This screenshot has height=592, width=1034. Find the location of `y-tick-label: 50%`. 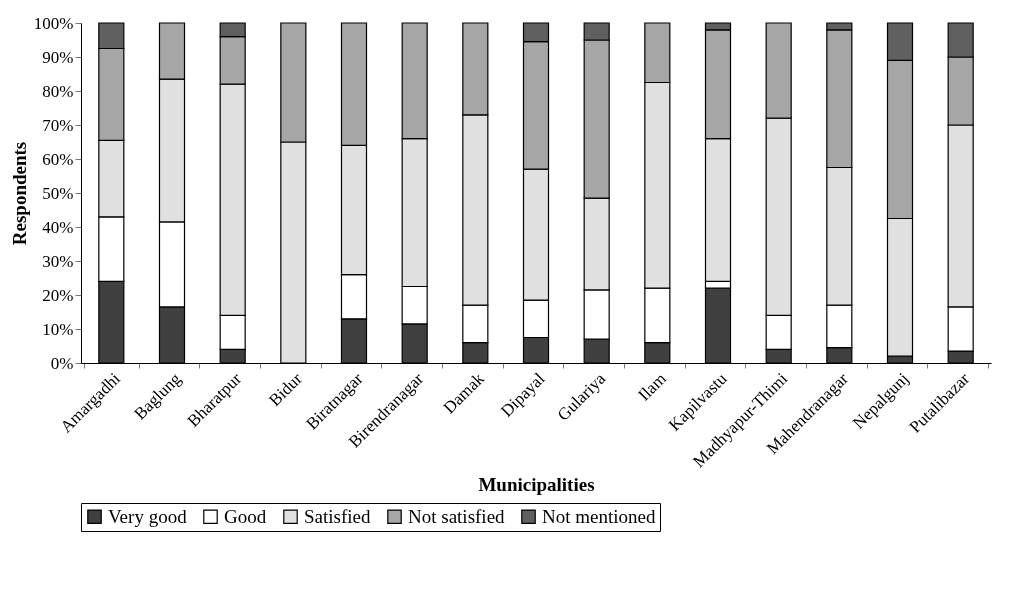

y-tick-label: 50% is located at coordinates (58, 193).